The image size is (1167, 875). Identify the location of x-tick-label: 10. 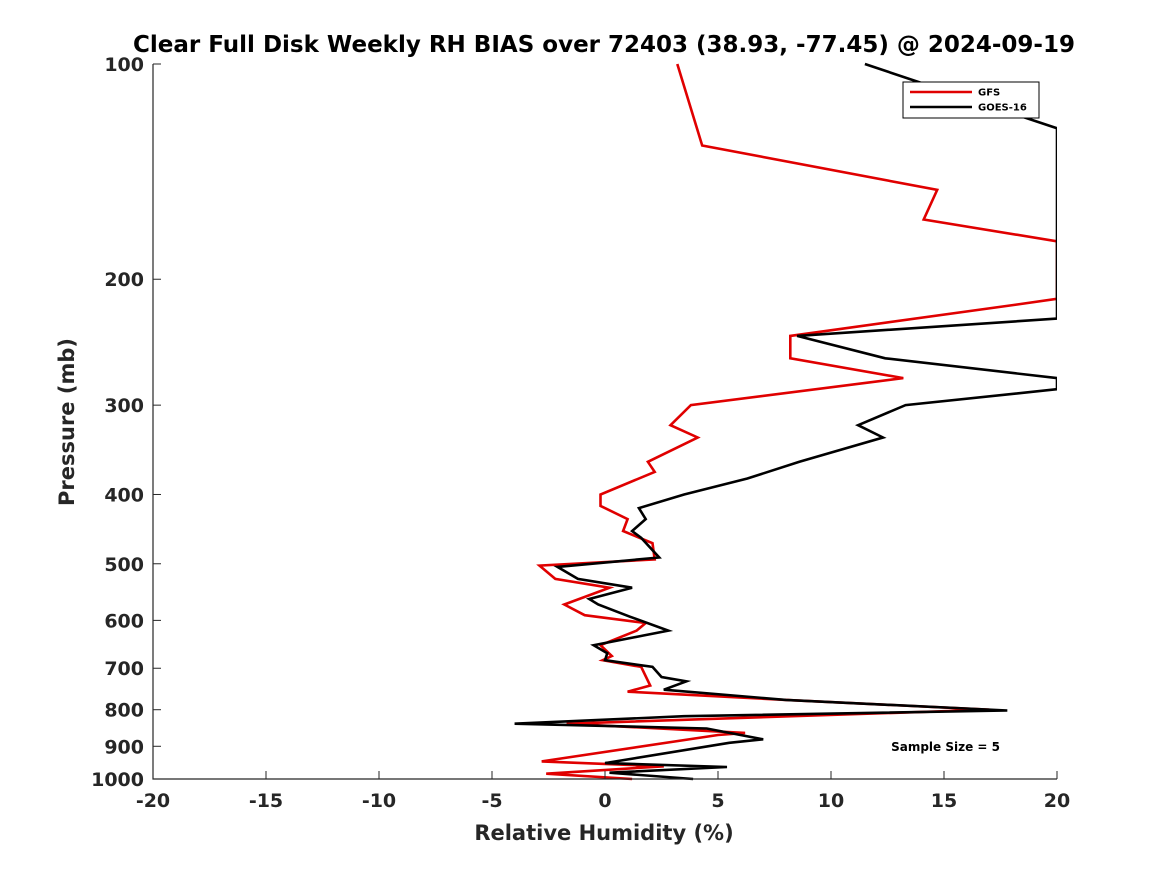
(831, 801).